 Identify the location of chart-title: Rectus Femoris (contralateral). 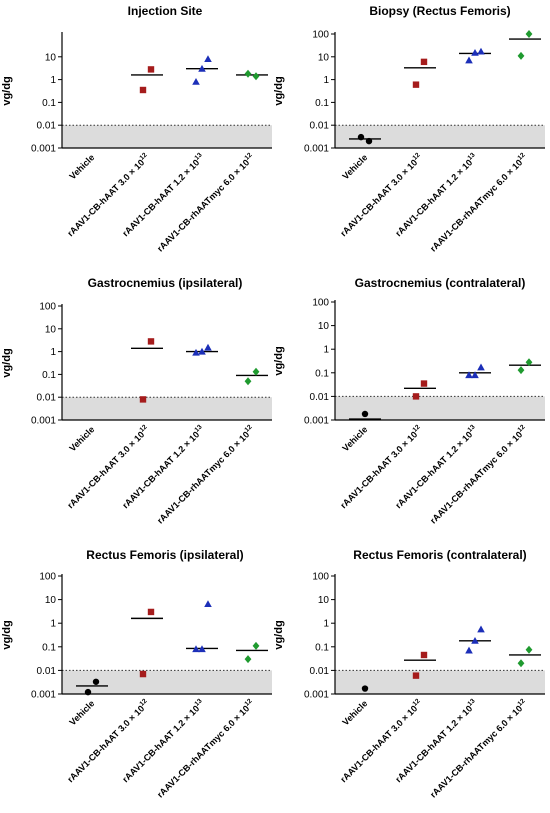
(439, 555).